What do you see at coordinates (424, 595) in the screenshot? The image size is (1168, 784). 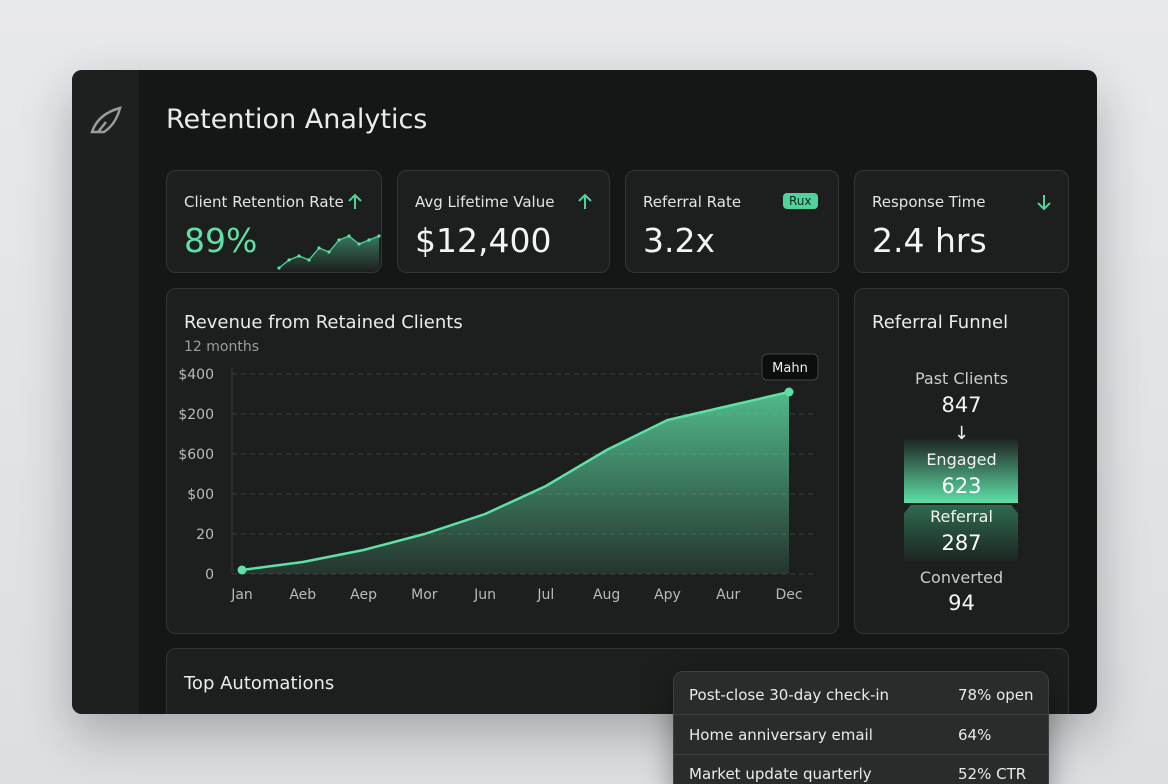 I see `x-tick-label: Mor` at bounding box center [424, 595].